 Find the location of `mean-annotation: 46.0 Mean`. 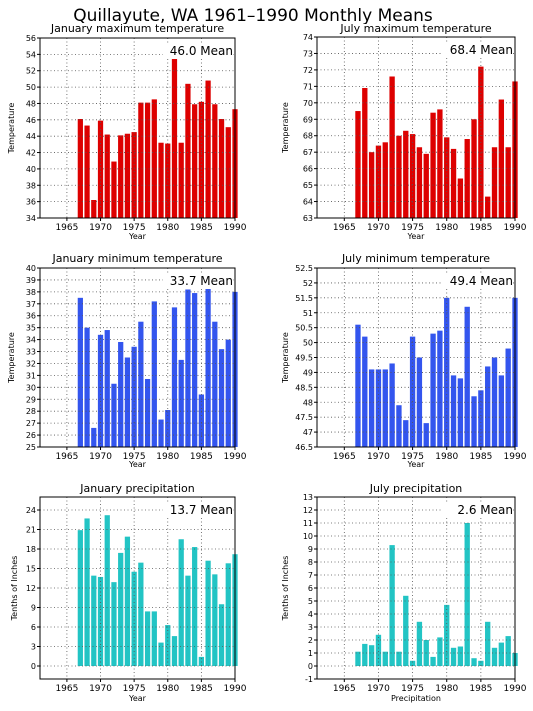

mean-annotation: 46.0 Mean is located at coordinates (201, 51).